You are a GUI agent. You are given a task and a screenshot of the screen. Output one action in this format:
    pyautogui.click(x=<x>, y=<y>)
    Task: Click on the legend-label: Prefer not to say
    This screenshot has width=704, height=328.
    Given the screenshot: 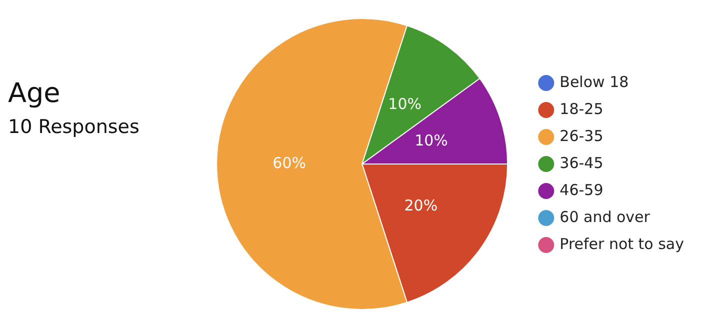 What is the action you would take?
    pyautogui.click(x=622, y=243)
    